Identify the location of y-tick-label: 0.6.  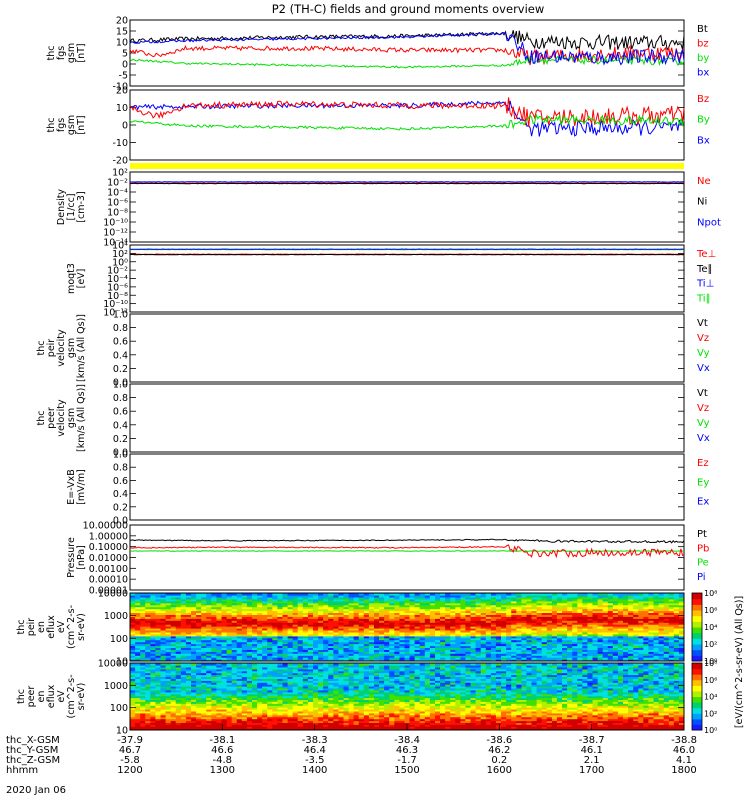
(120, 412).